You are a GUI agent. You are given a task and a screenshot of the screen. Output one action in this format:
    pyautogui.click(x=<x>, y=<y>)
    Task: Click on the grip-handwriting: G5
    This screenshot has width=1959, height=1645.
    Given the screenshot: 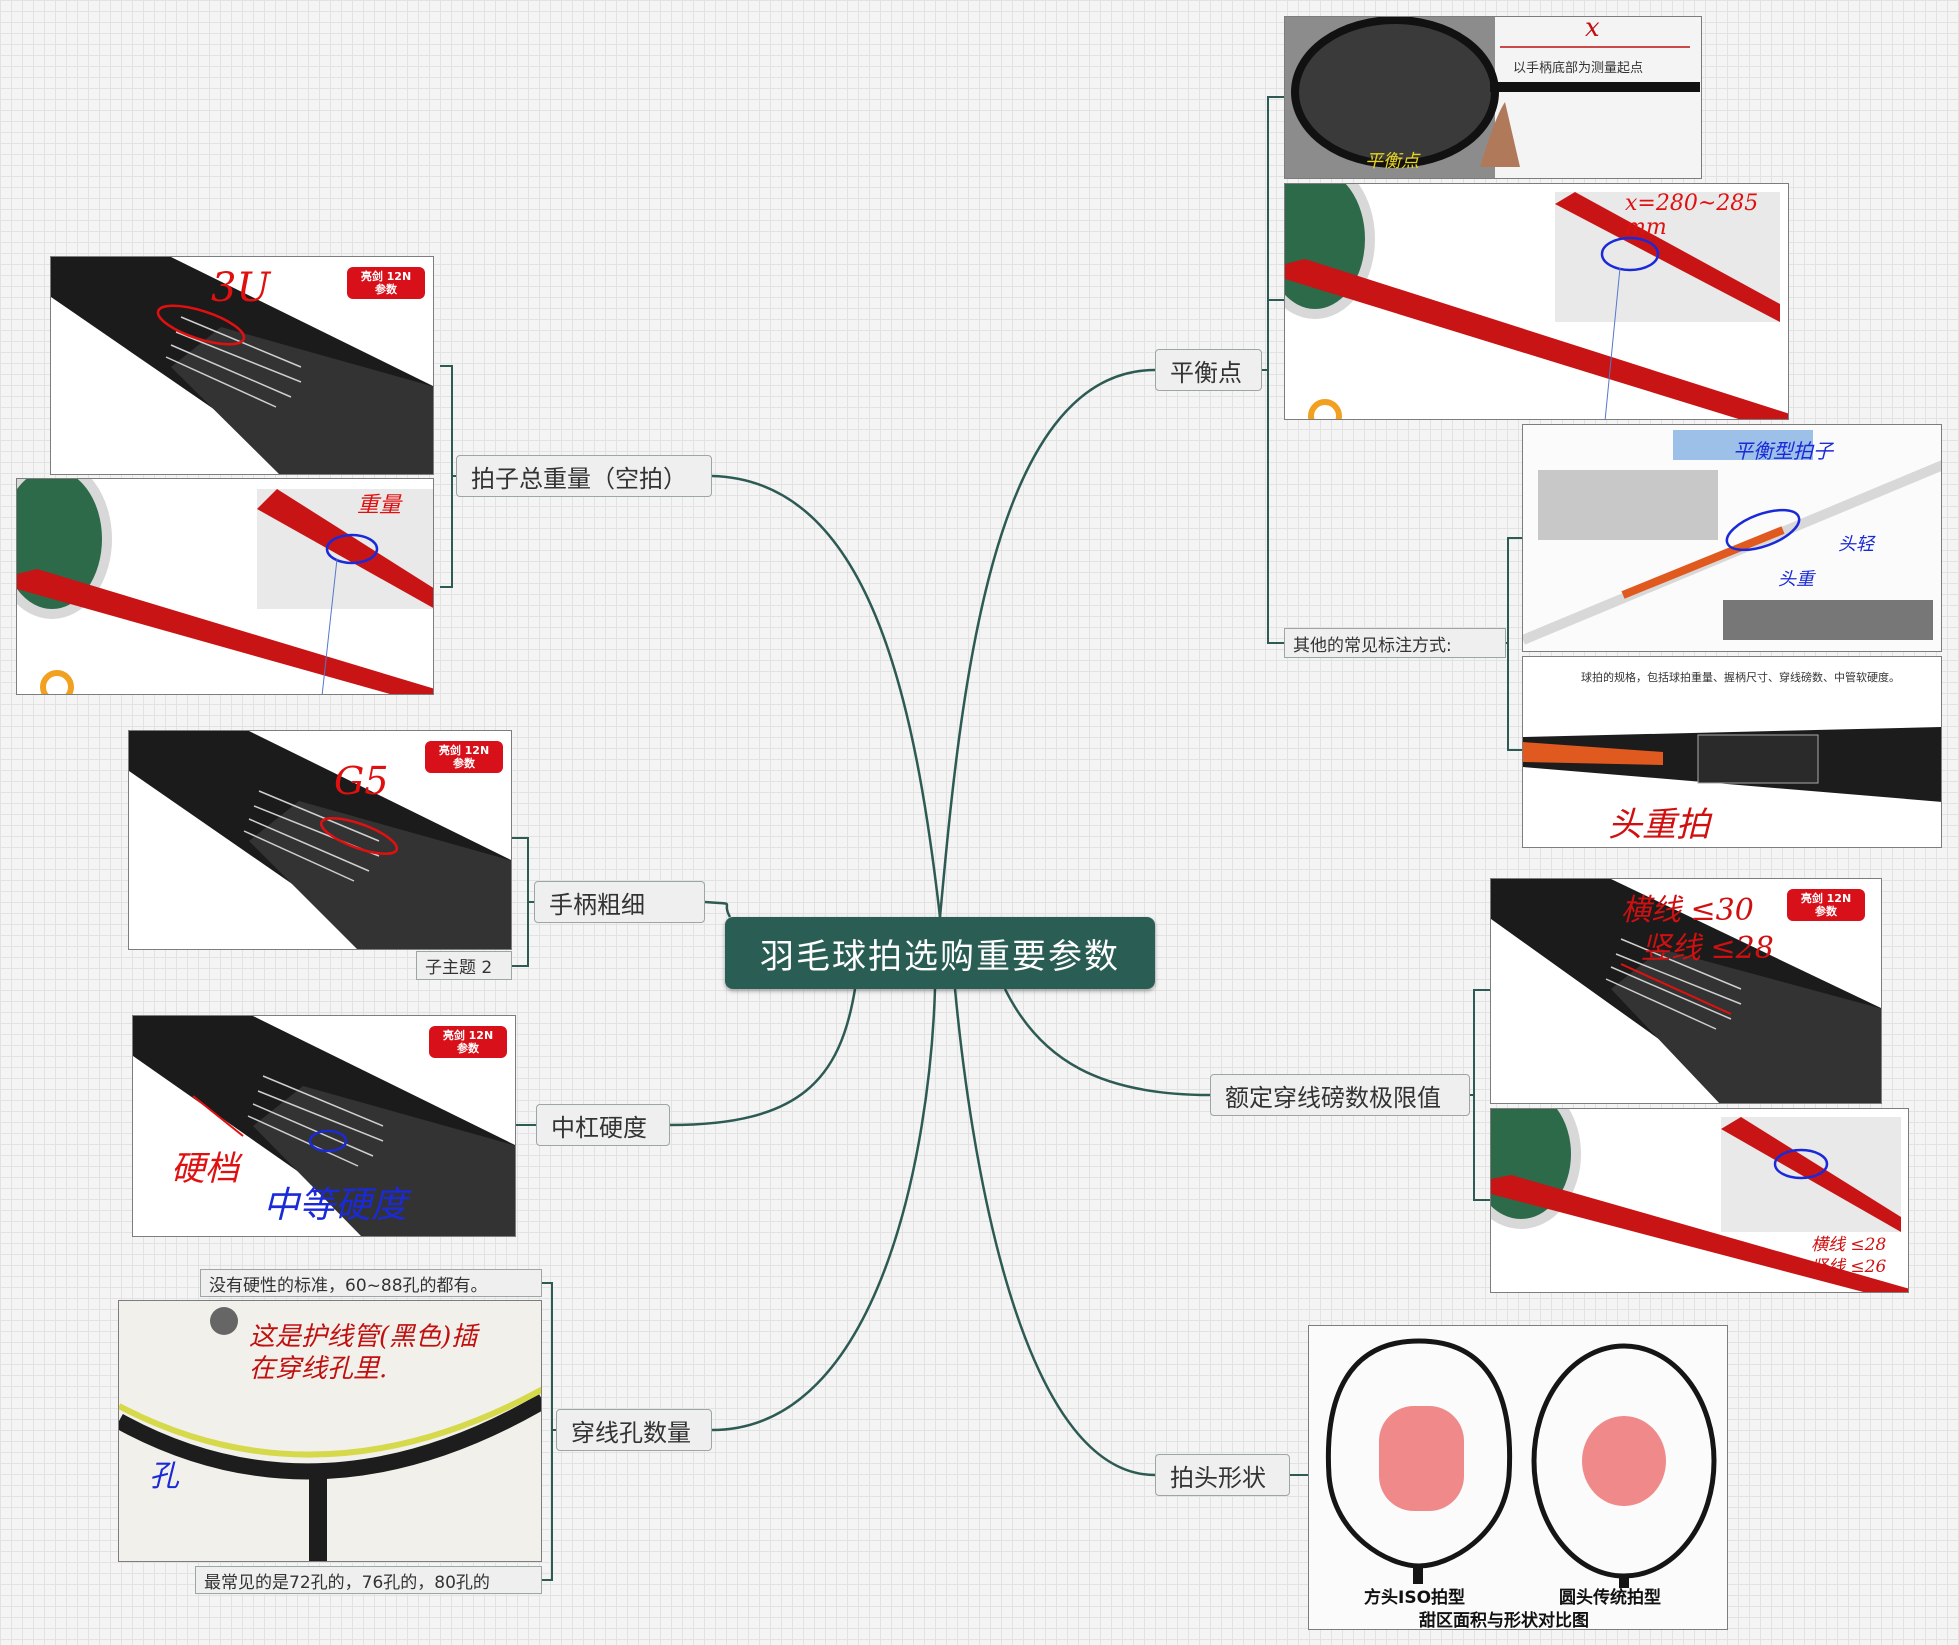 What is the action you would take?
    pyautogui.click(x=361, y=781)
    